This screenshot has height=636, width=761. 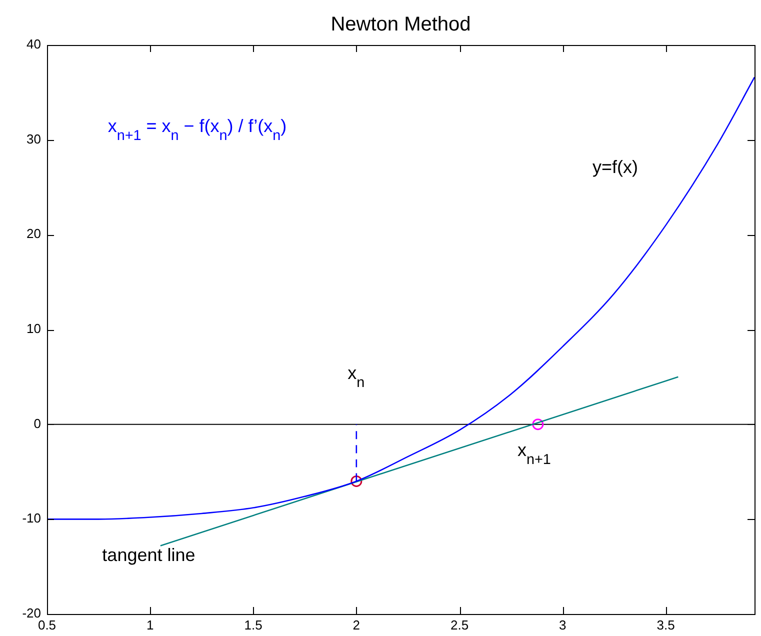 I want to click on x-tick-label: 2, so click(x=356, y=624).